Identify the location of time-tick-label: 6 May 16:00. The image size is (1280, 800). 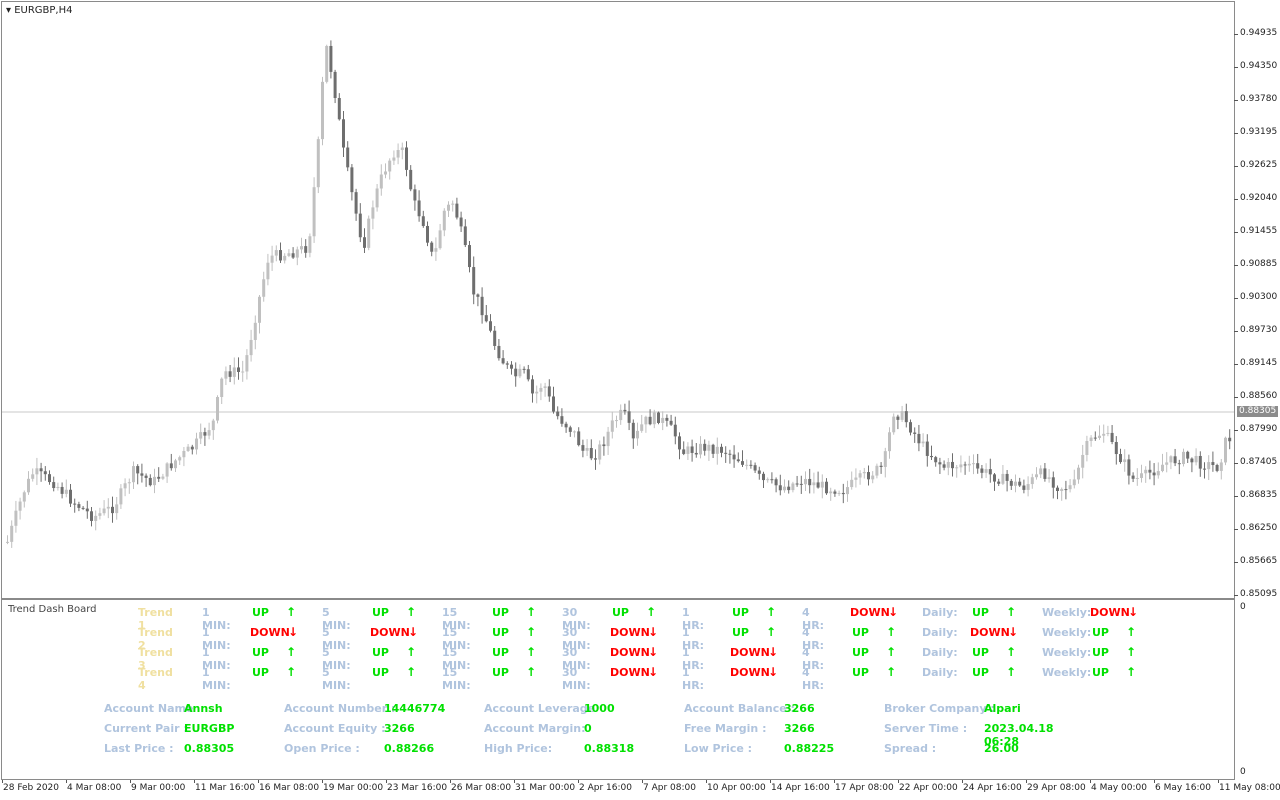
(1183, 788).